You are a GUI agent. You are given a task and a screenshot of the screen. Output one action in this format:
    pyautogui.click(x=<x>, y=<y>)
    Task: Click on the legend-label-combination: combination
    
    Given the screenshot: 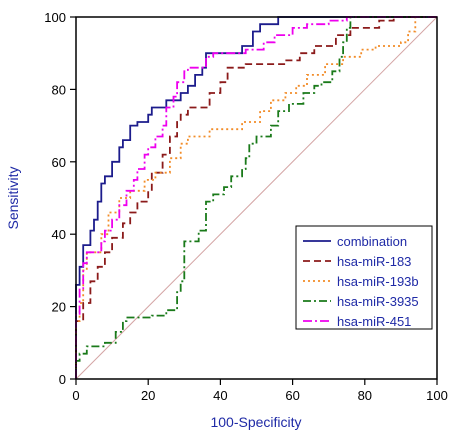 What is the action you would take?
    pyautogui.click(x=372, y=241)
    